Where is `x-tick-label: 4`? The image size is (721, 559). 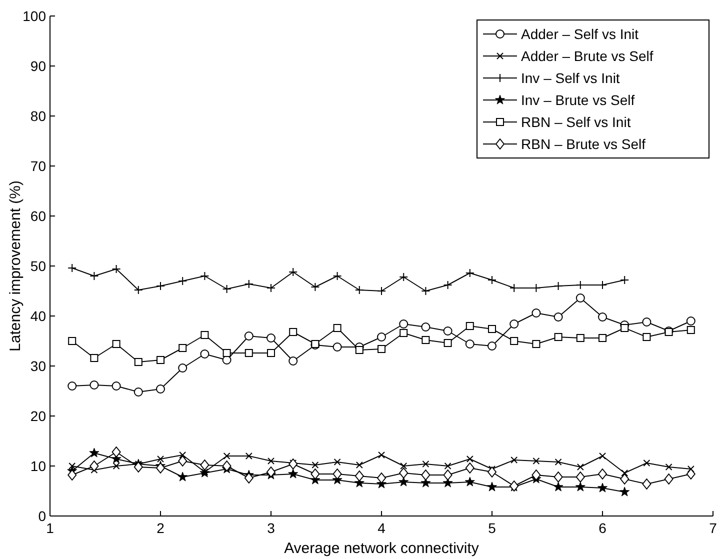
x-tick-label: 4 is located at coordinates (382, 528).